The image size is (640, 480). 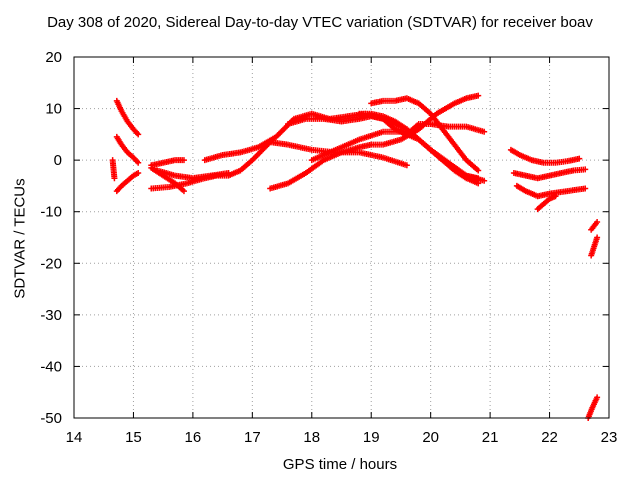 I want to click on series-arc-q, so click(x=551, y=191).